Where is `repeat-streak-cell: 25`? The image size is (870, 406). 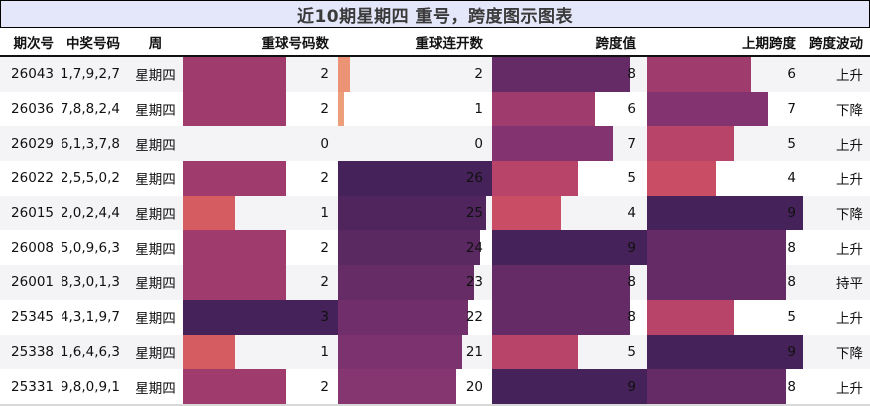
repeat-streak-cell: 25 is located at coordinates (415, 213).